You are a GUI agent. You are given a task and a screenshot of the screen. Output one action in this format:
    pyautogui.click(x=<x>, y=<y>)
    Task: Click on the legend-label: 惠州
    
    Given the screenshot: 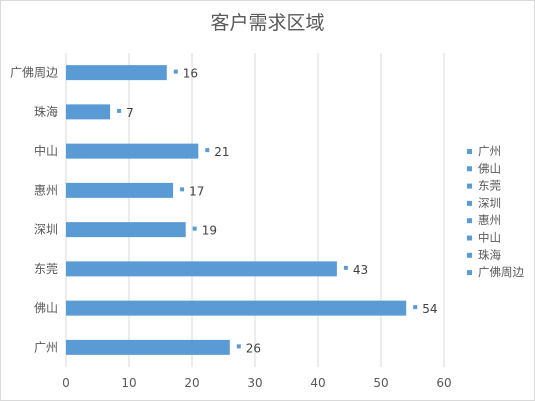 What is the action you would take?
    pyautogui.click(x=489, y=220)
    